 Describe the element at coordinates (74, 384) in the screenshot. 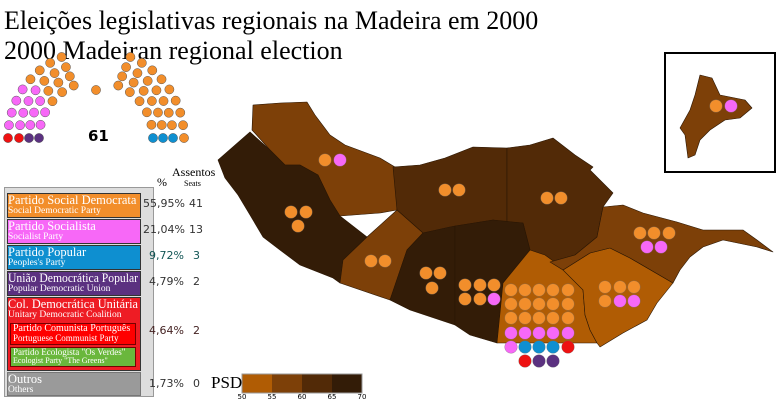

I see `legend-others: Outros Others` at that location.